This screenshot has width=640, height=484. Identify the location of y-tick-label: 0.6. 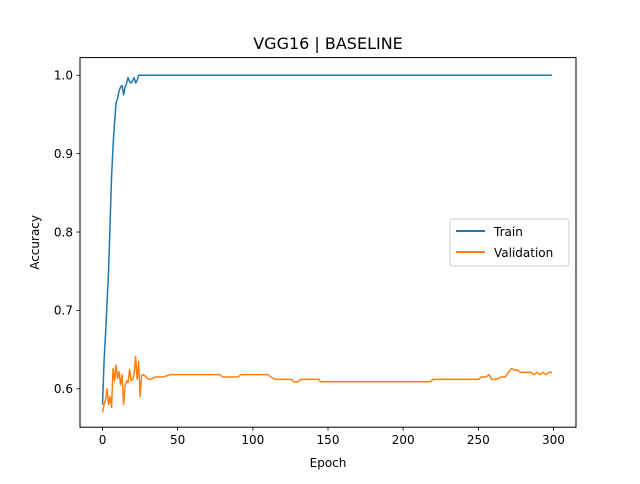
(63, 389).